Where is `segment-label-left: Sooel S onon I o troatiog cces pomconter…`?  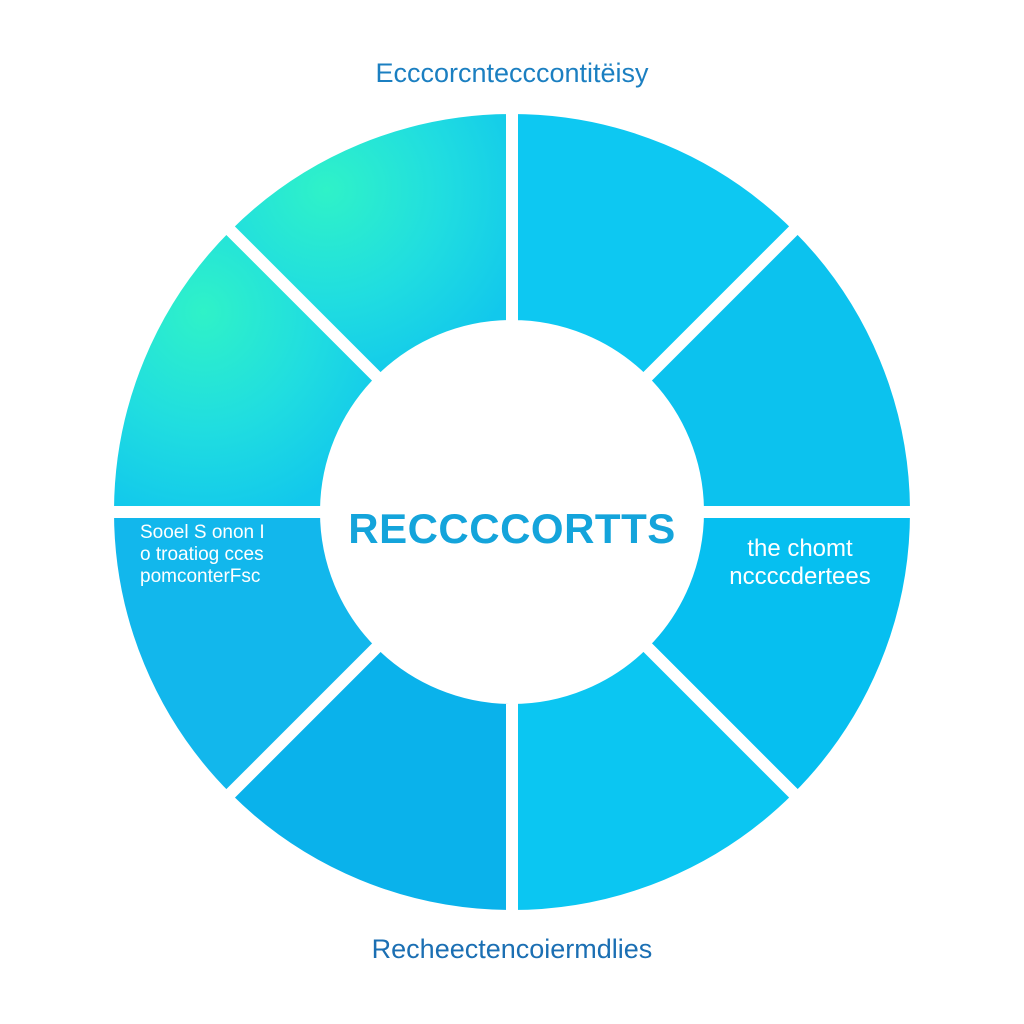 segment-label-left: Sooel S onon I o troatiog cces pomconter… is located at coordinates (202, 554).